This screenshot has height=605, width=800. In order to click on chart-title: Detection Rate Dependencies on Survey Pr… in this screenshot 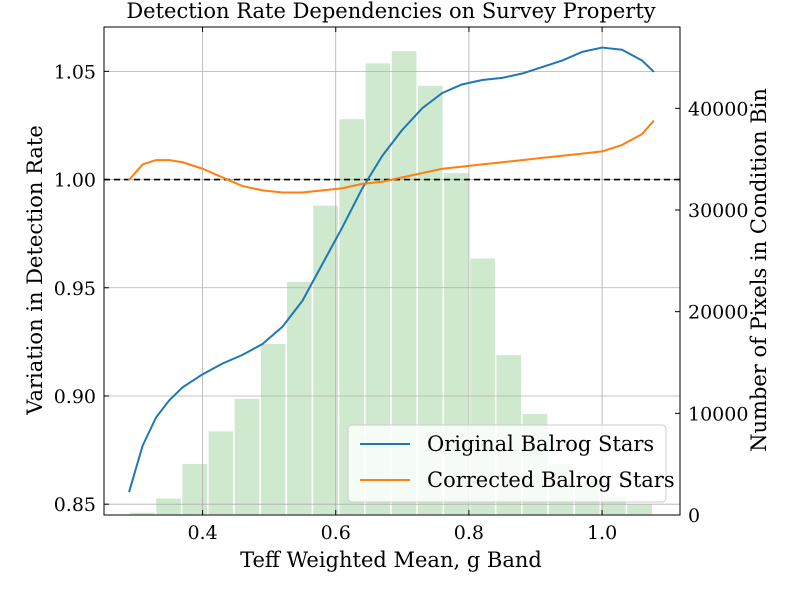, I will do `click(390, 11)`.